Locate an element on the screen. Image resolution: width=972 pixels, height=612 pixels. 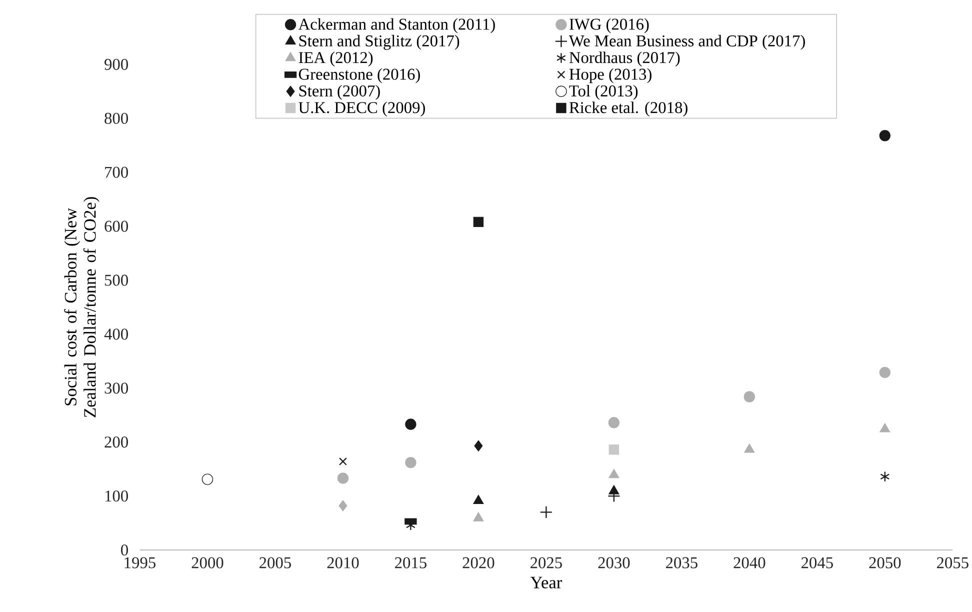
legend-label: Ricke etal. (2018) is located at coordinates (628, 109).